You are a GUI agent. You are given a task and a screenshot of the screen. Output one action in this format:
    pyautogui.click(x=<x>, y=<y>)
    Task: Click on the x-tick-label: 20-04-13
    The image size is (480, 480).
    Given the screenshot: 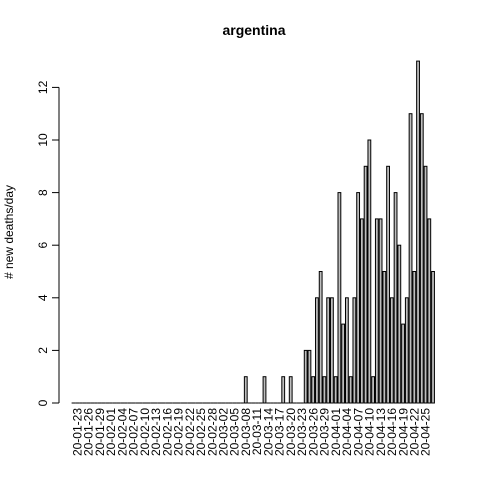 What is the action you would take?
    pyautogui.click(x=381, y=432)
    